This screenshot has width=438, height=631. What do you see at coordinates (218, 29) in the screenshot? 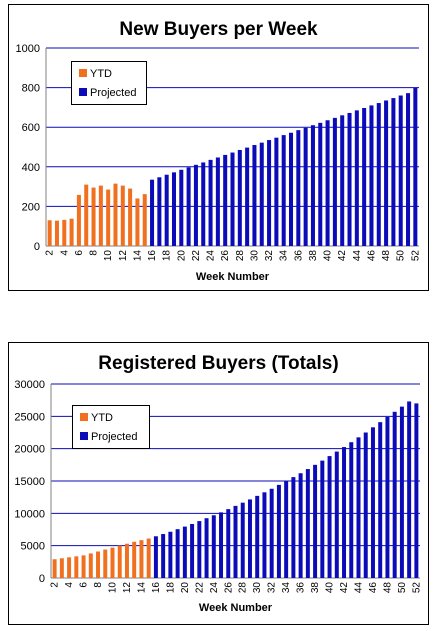
I see `chart-title: New Buyers per Week` at bounding box center [218, 29].